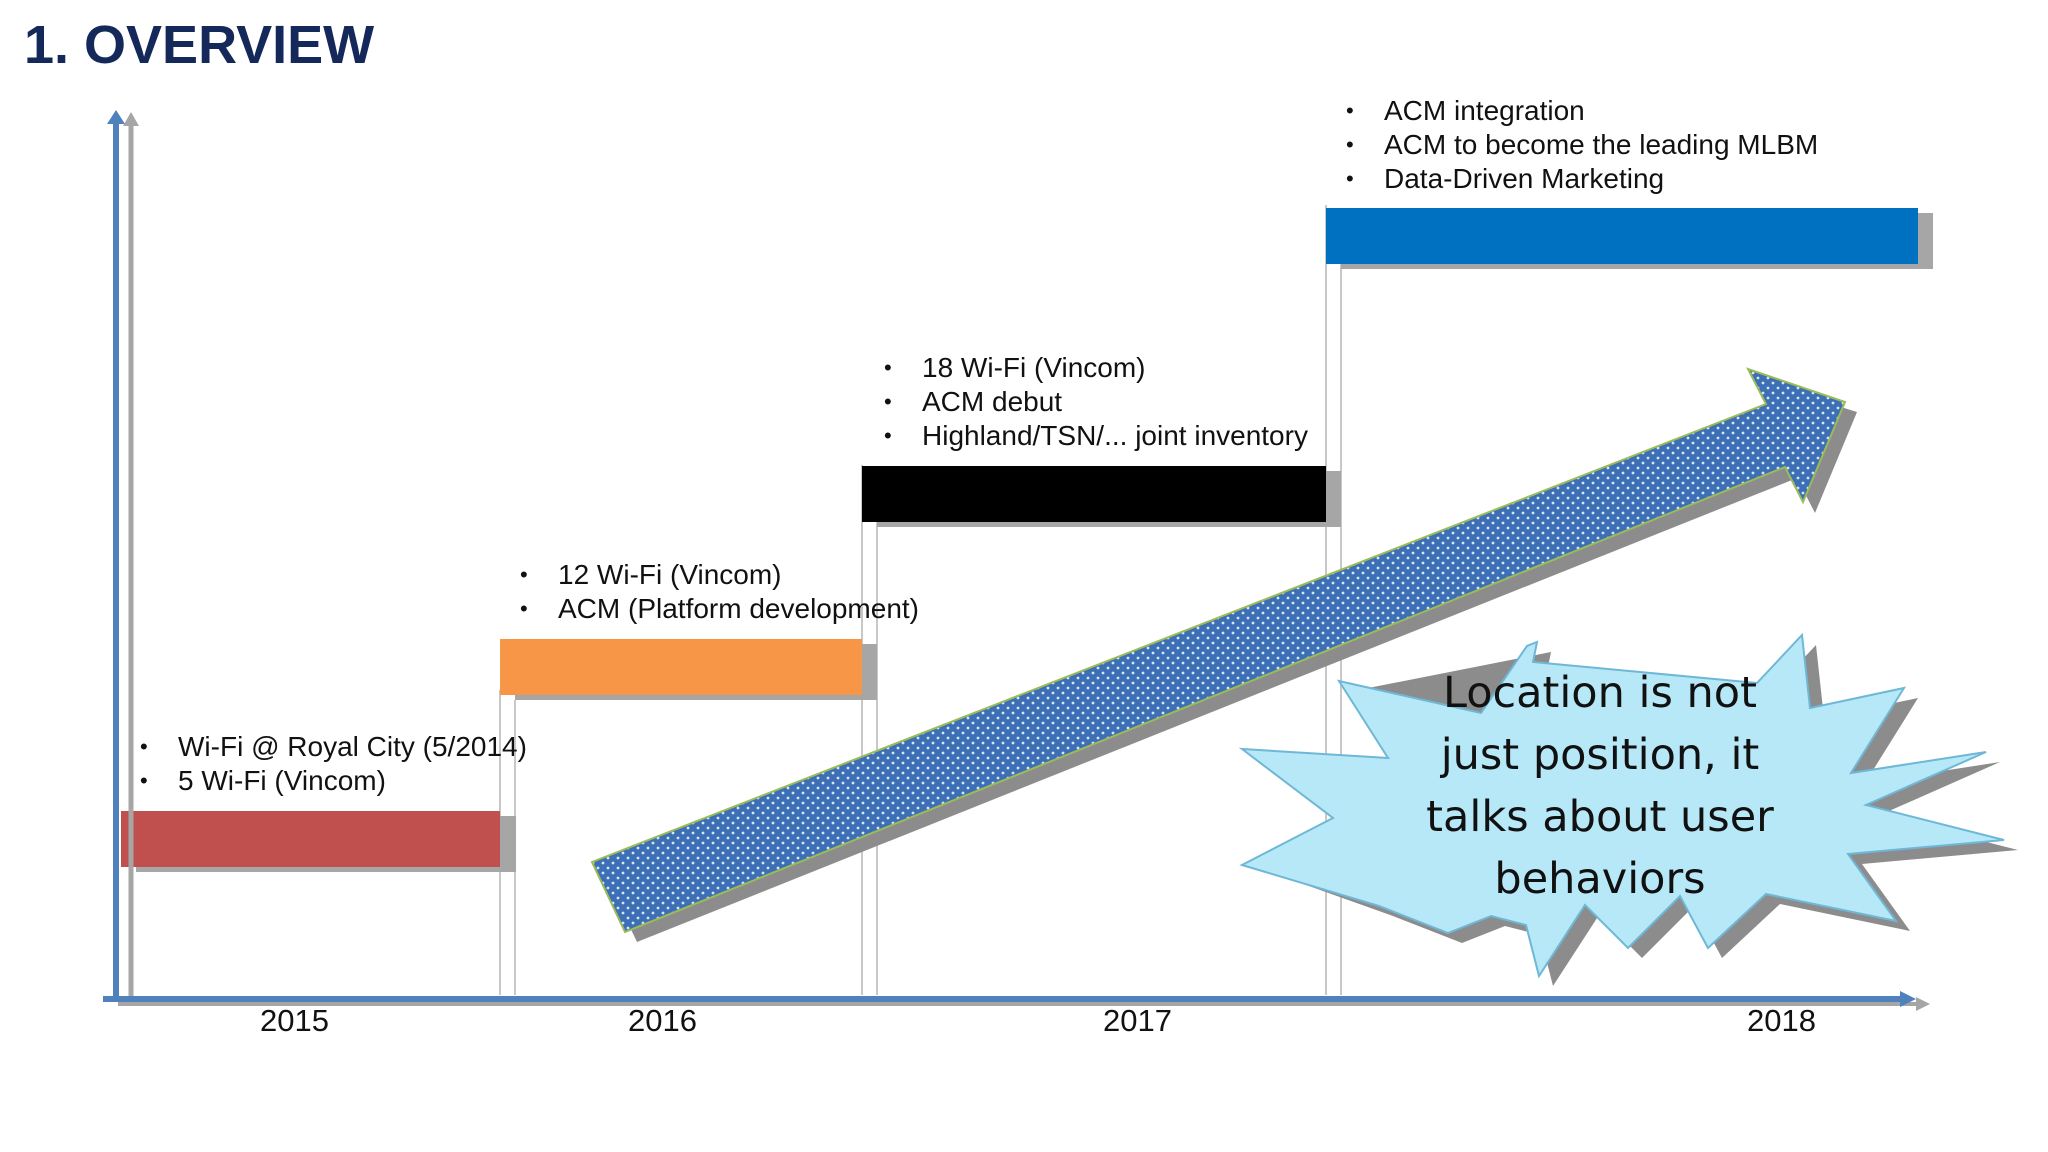 Image resolution: width=2048 pixels, height=1152 pixels. Describe the element at coordinates (719, 609) in the screenshot. I see `bullet-item: ACM (Platform development)` at that location.